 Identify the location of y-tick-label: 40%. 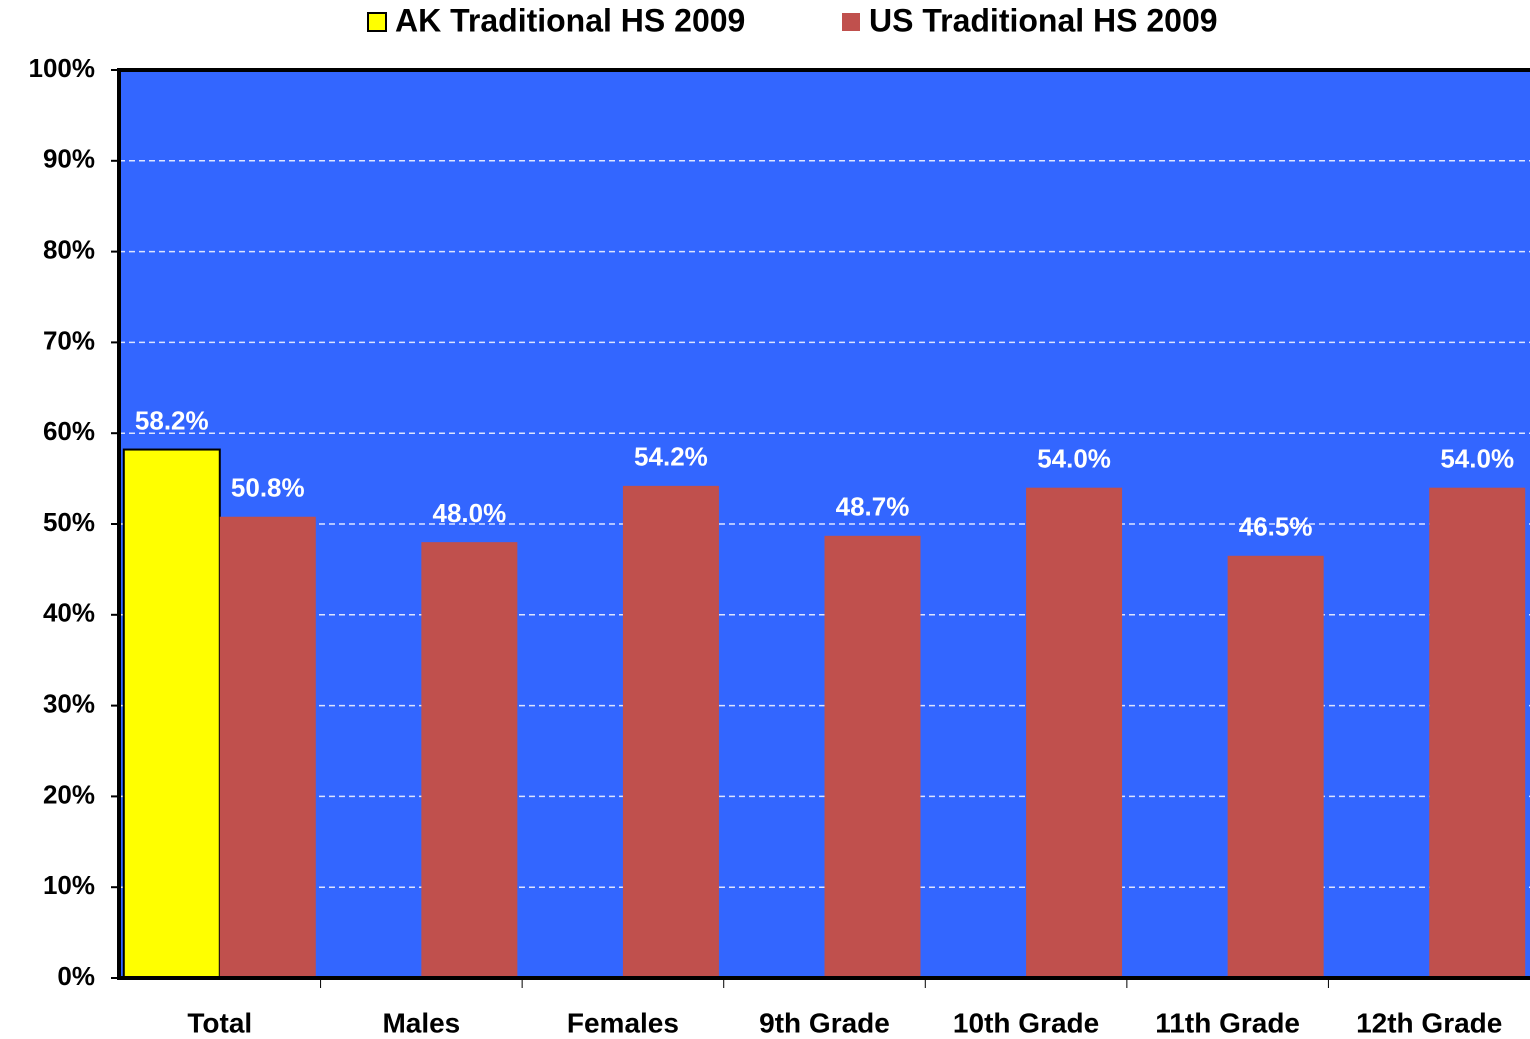
(69, 613).